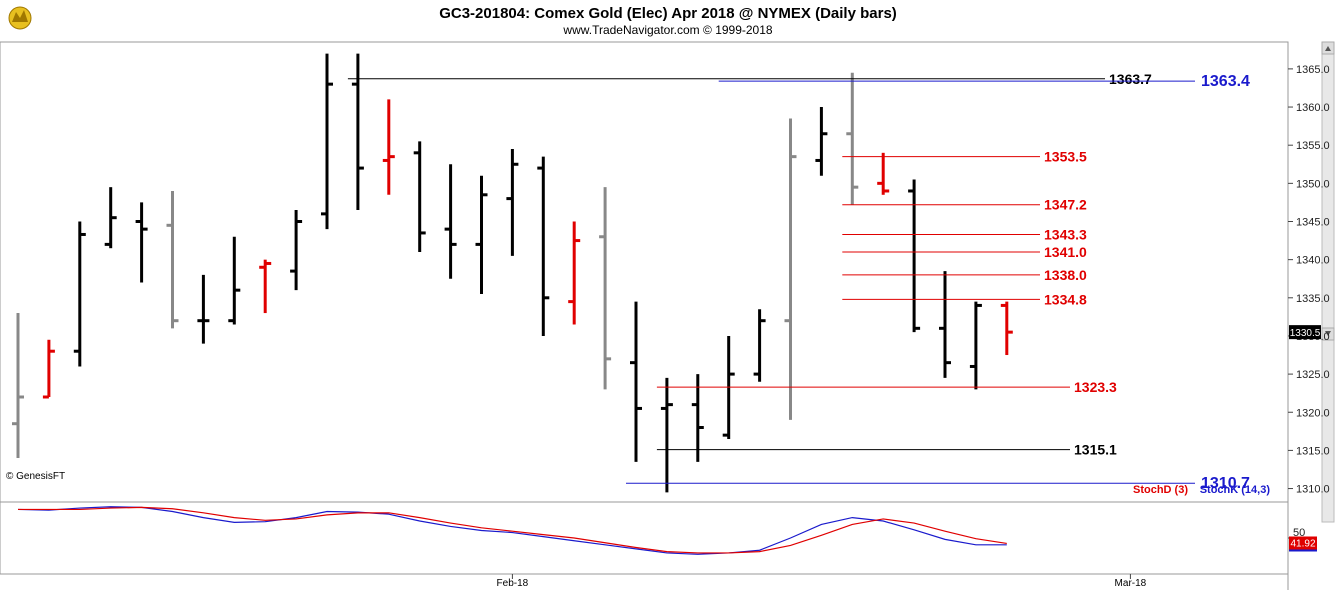 The height and width of the screenshot is (591, 1336). What do you see at coordinates (20, 18) in the screenshot?
I see `logo-icon` at bounding box center [20, 18].